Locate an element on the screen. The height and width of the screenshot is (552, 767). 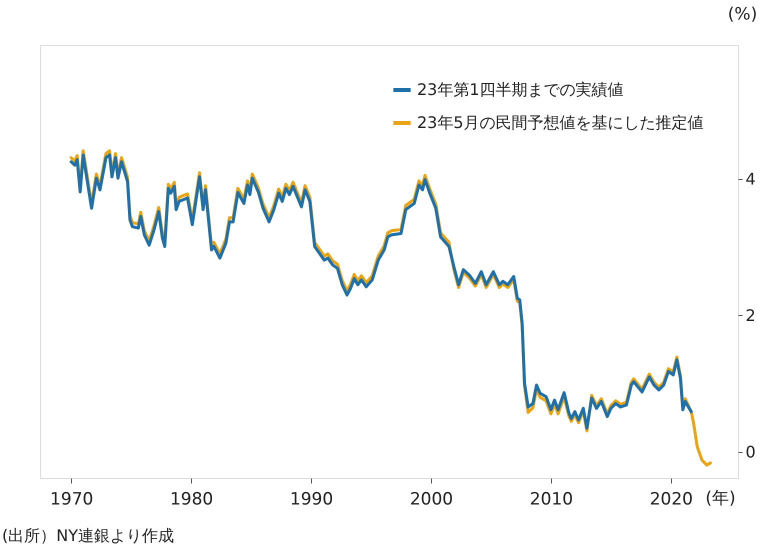
y-tick-label: 2 is located at coordinates (751, 315).